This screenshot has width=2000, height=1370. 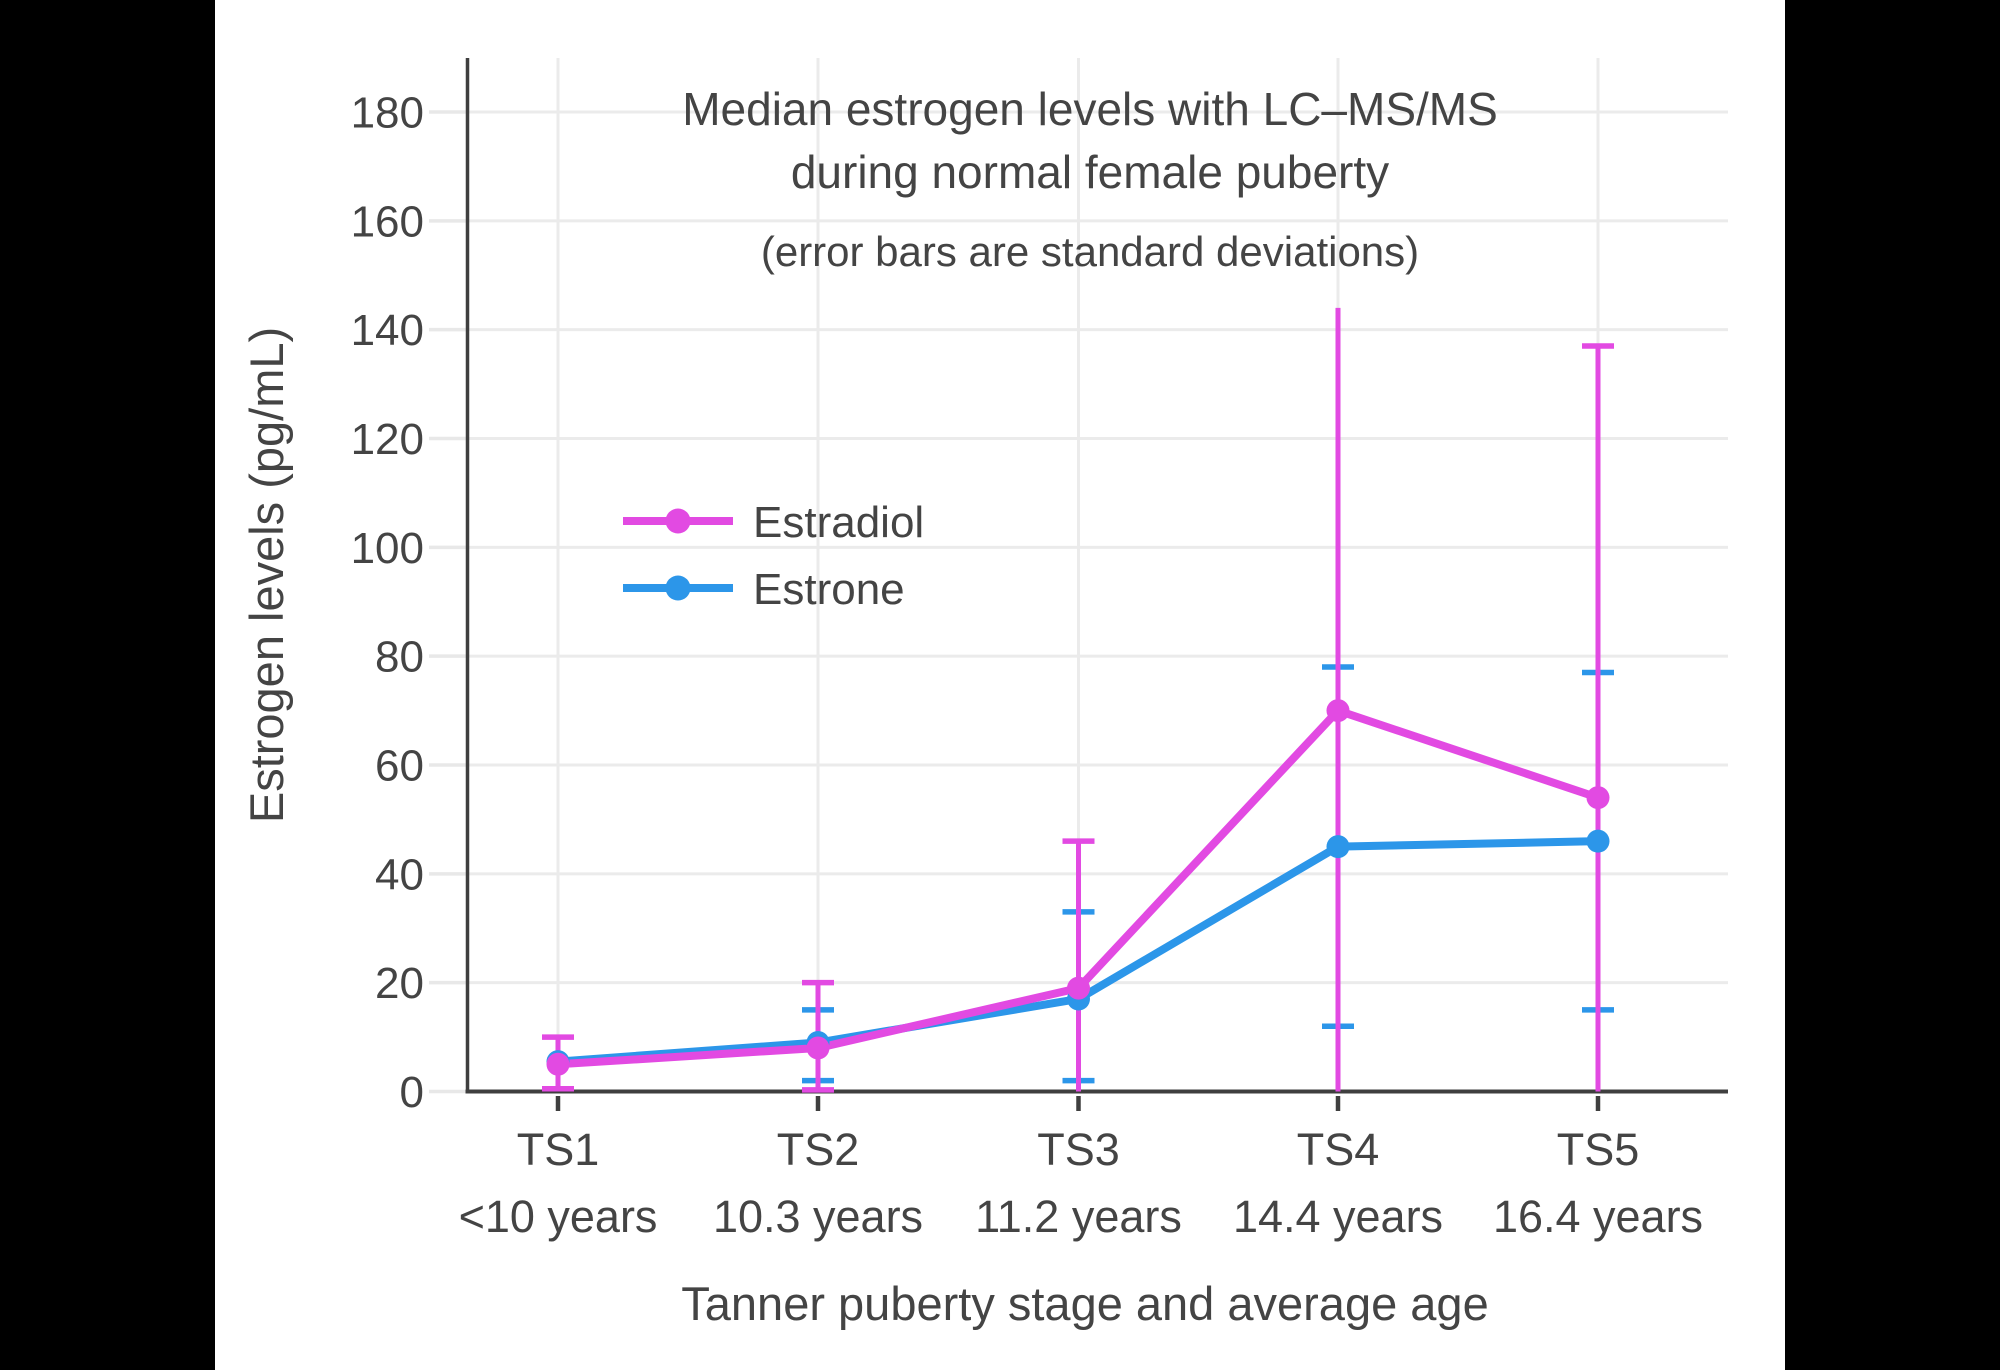 I want to click on y-tick-label: 120, so click(x=387, y=439).